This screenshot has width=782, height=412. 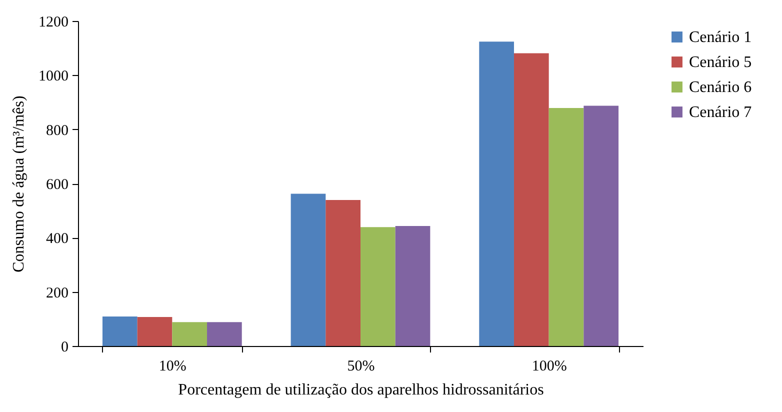 What do you see at coordinates (19, 184) in the screenshot?
I see `y-axis-title: Consumo de água (m³/mês)` at bounding box center [19, 184].